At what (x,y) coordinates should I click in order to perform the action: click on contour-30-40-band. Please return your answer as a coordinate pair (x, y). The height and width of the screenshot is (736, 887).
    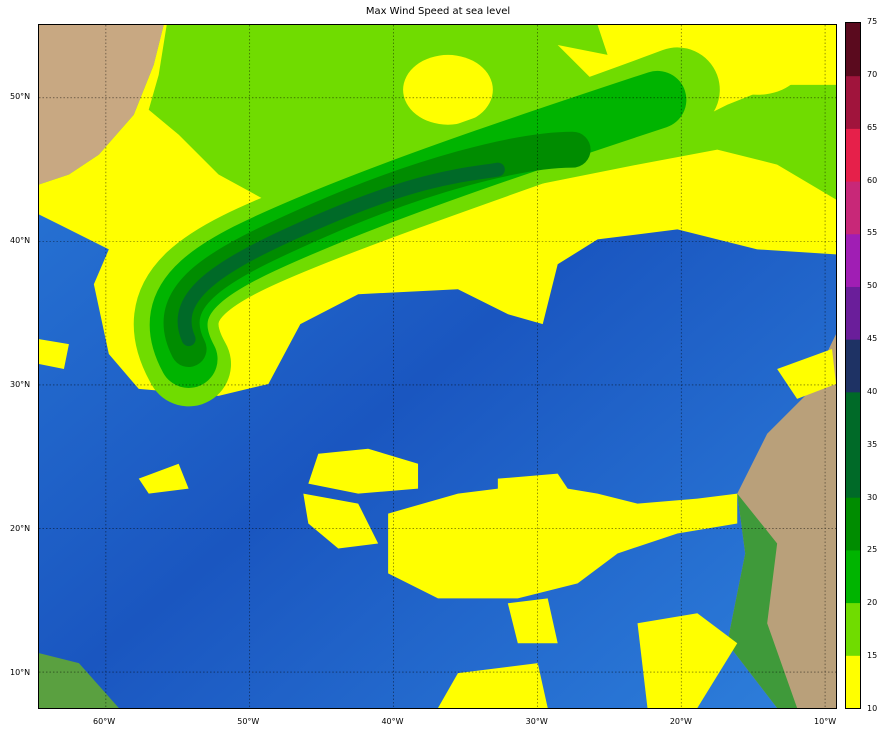
    Looking at the image, I should click on (341, 254).